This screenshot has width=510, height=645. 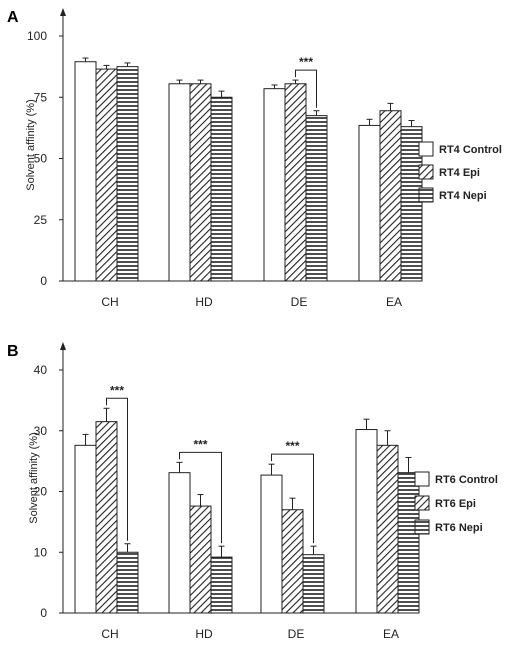 What do you see at coordinates (459, 528) in the screenshot?
I see `legend-label: RT6 Nepi` at bounding box center [459, 528].